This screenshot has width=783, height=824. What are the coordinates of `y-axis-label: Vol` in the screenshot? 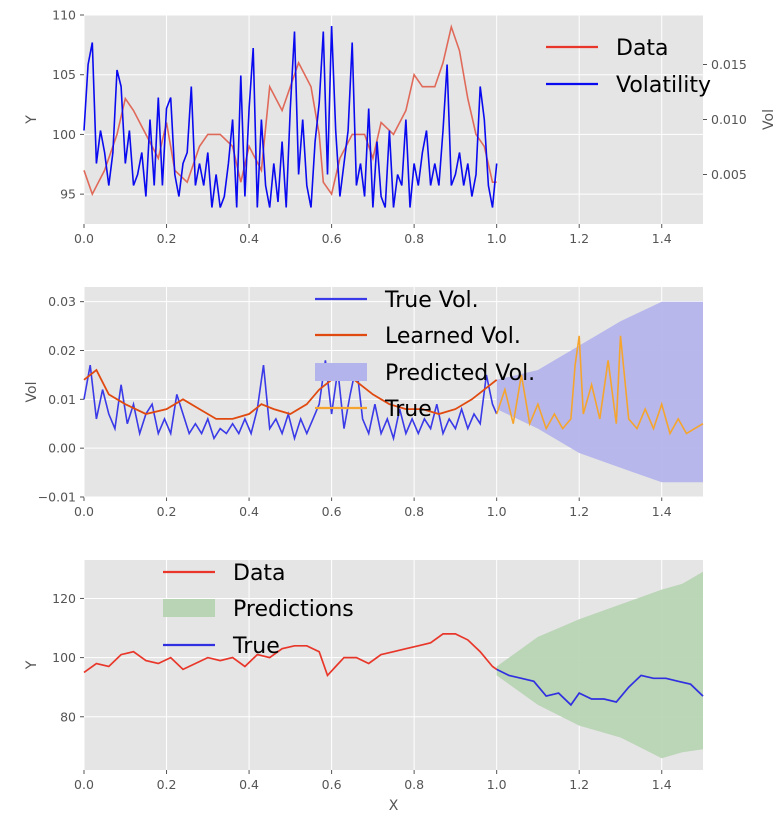 It's located at (32, 392).